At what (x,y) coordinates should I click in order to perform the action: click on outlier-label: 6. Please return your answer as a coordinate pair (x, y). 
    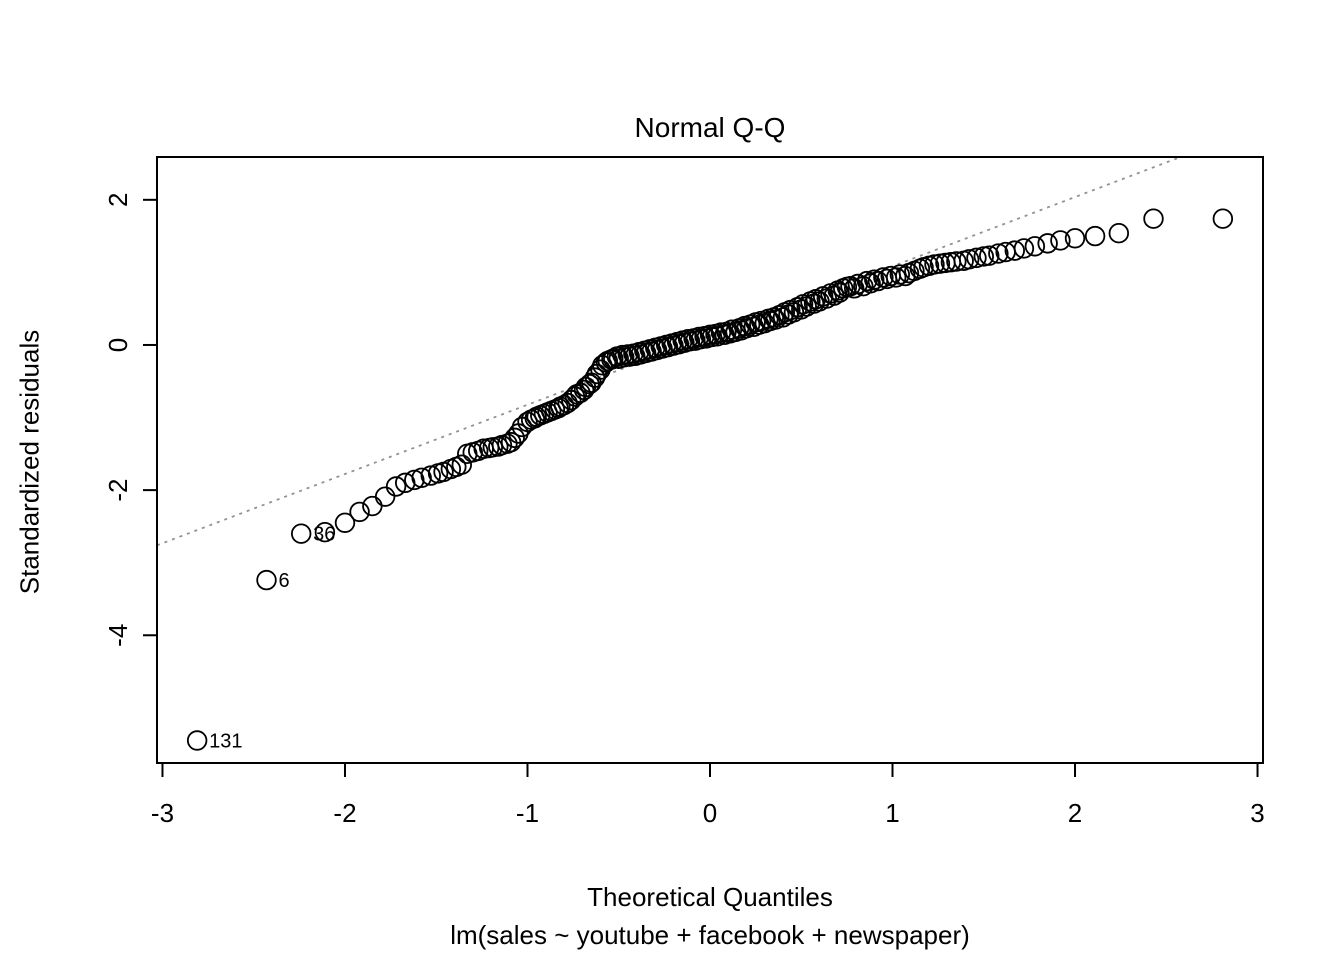
    Looking at the image, I should click on (284, 581).